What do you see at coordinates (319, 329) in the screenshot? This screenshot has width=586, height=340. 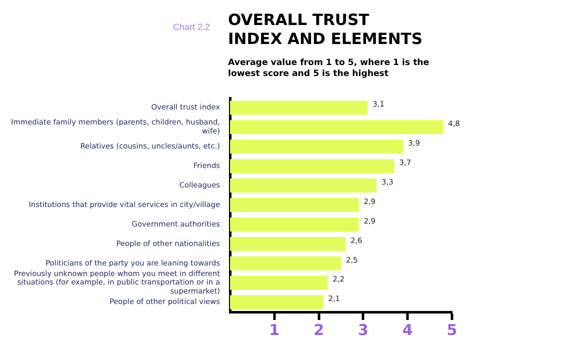 I see `x-tick-label: 2` at bounding box center [319, 329].